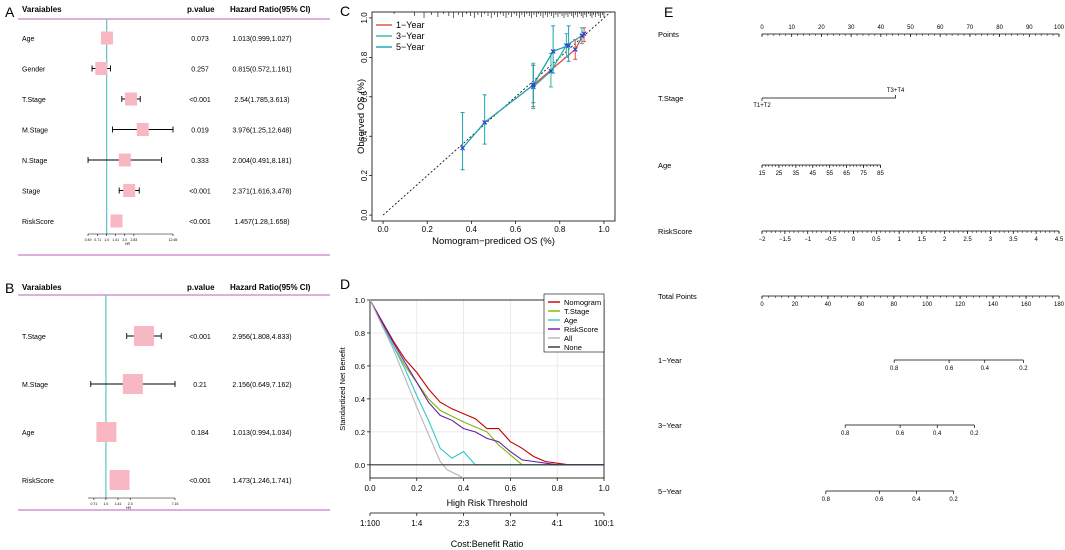 This screenshot has width=1065, height=550. What do you see at coordinates (173, 240) in the screenshot?
I see `x-tick-label: 12.65` at bounding box center [173, 240].